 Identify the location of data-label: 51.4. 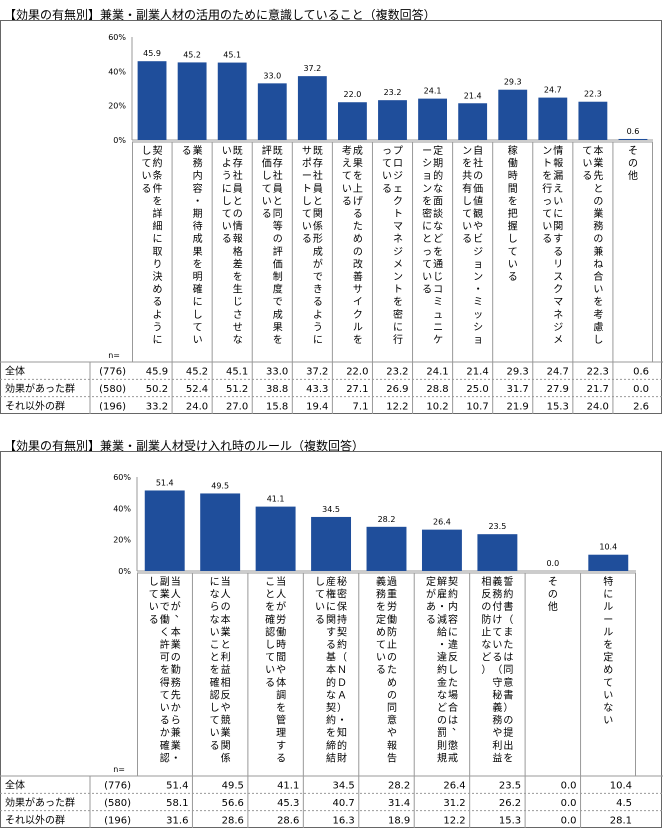
(165, 482).